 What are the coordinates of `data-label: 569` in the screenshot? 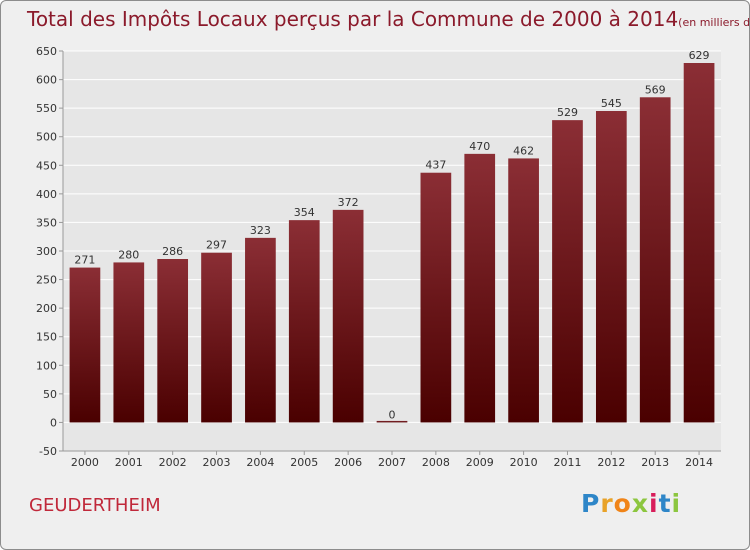 It's located at (655, 89).